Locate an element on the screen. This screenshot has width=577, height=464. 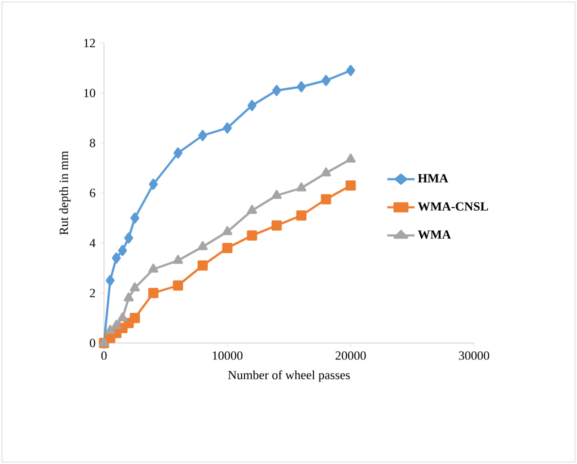
x-tick-label: 0 is located at coordinates (104, 355).